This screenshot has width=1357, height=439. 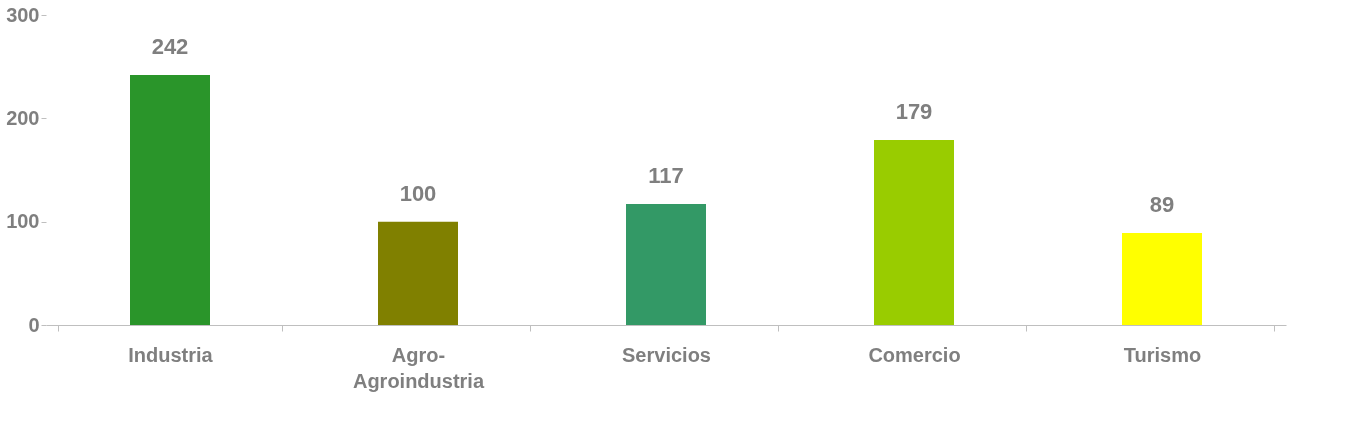 I want to click on x-tick-label: Agro- Agroindustria, so click(x=418, y=367).